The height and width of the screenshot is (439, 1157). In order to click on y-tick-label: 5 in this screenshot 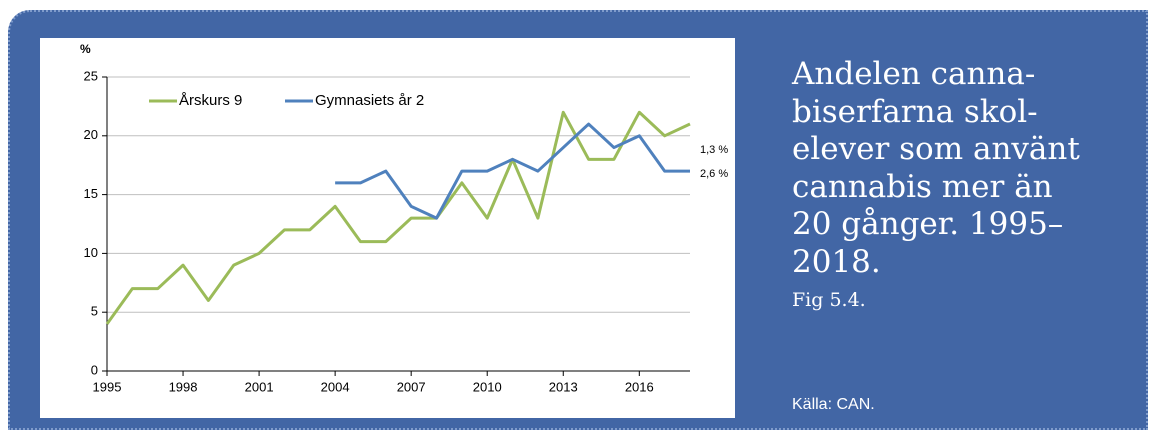, I will do `click(94, 311)`.